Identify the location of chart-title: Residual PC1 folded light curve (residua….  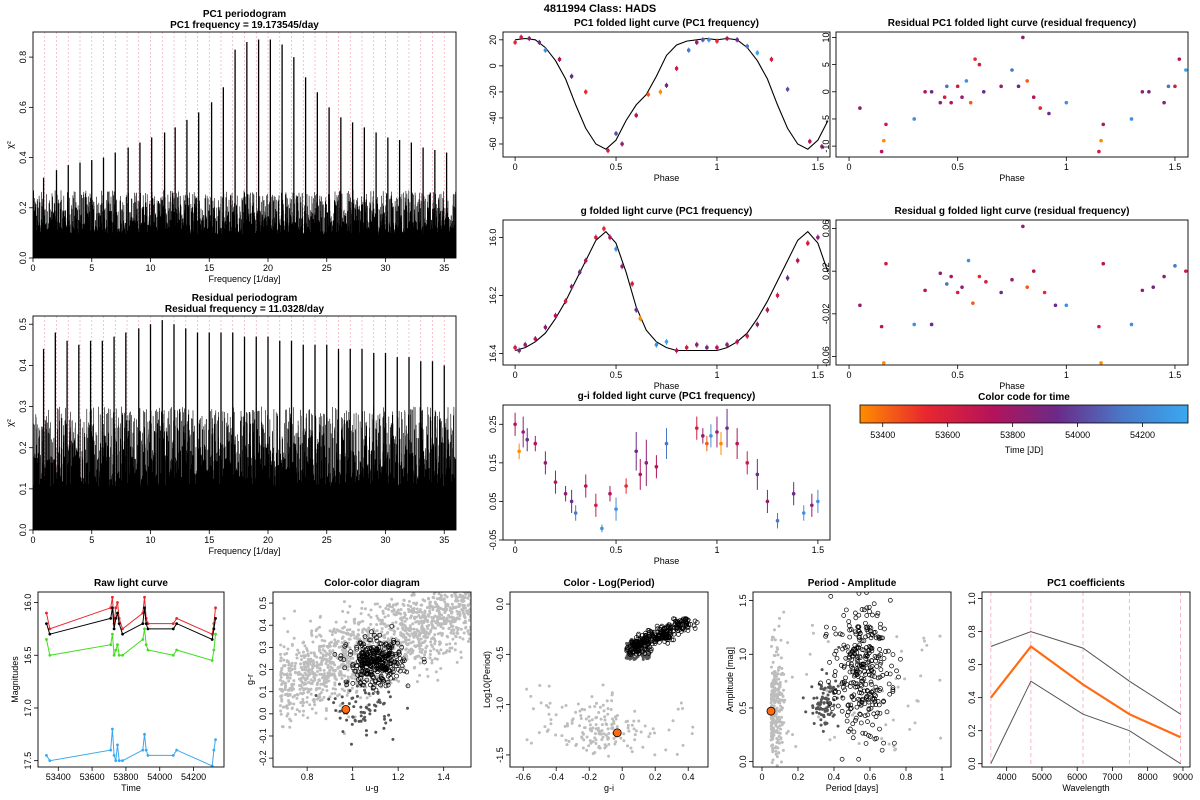
(1012, 23).